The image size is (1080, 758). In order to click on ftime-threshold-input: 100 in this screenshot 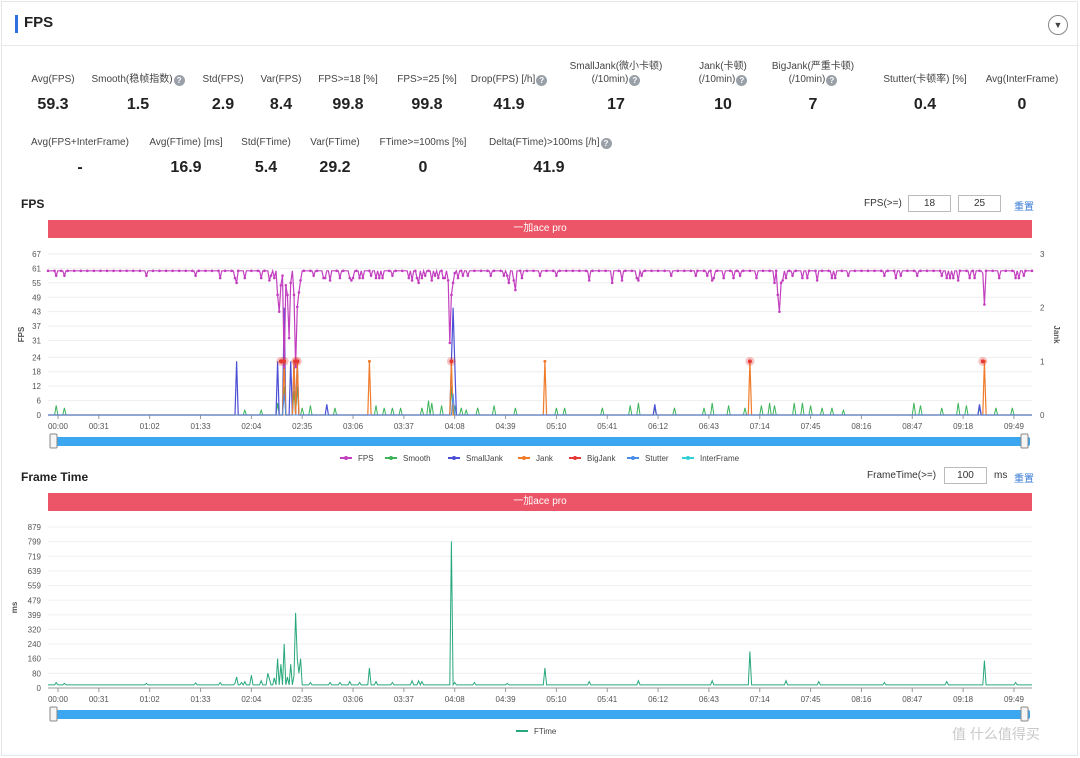, I will do `click(965, 475)`.